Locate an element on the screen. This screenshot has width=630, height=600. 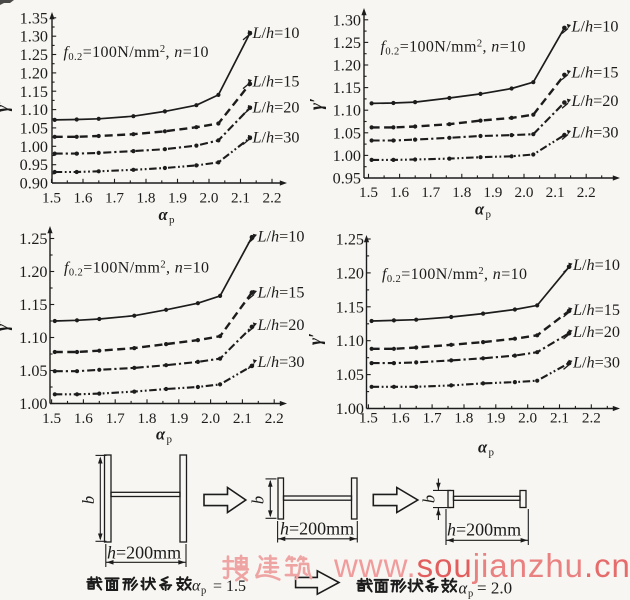
svg-text: 1.35 is located at coordinates (34, 18).